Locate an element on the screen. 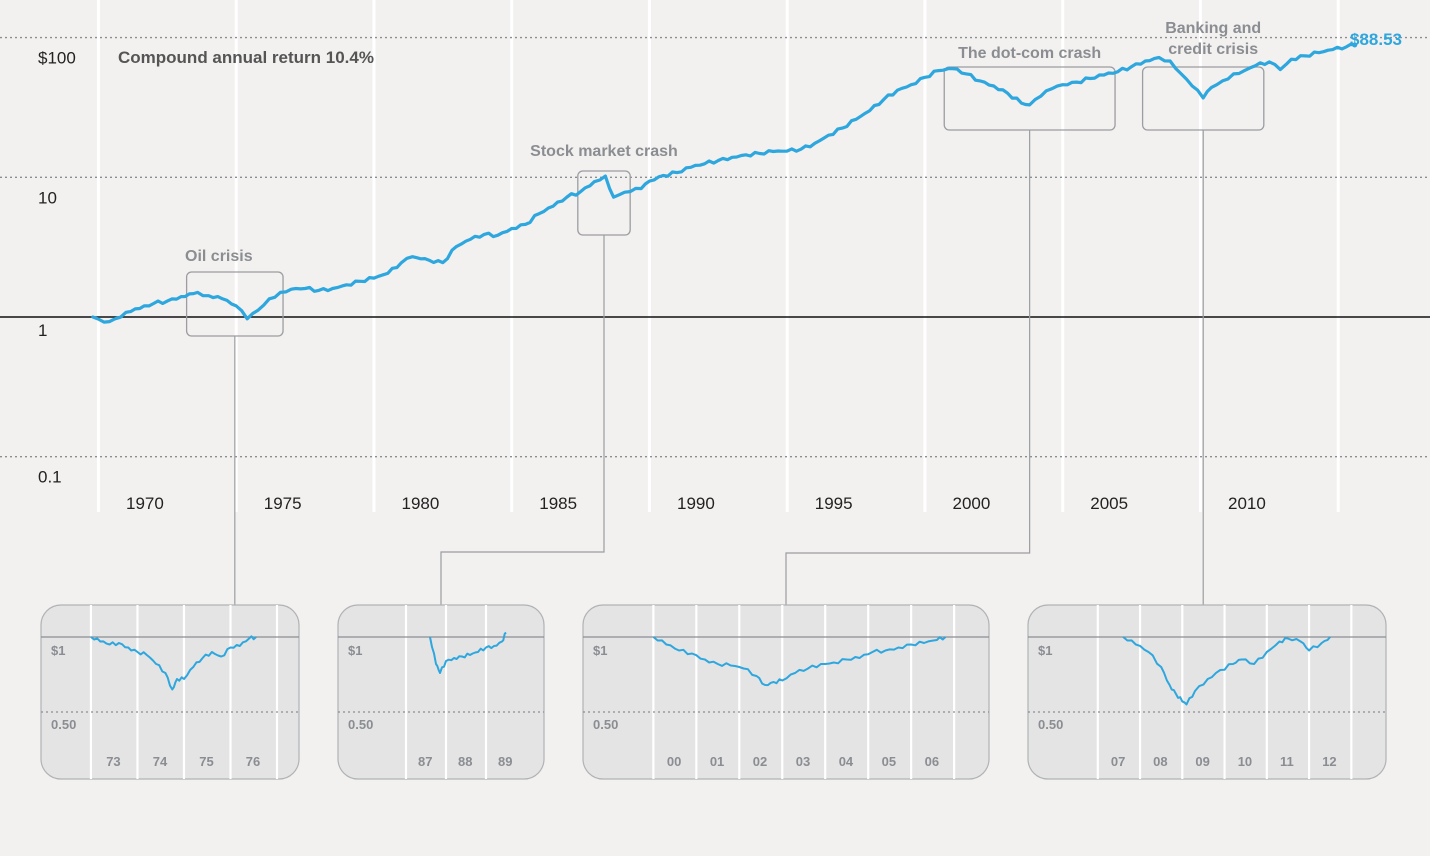 This screenshot has height=856, width=1430. y-tick-label: $100 is located at coordinates (57, 58).